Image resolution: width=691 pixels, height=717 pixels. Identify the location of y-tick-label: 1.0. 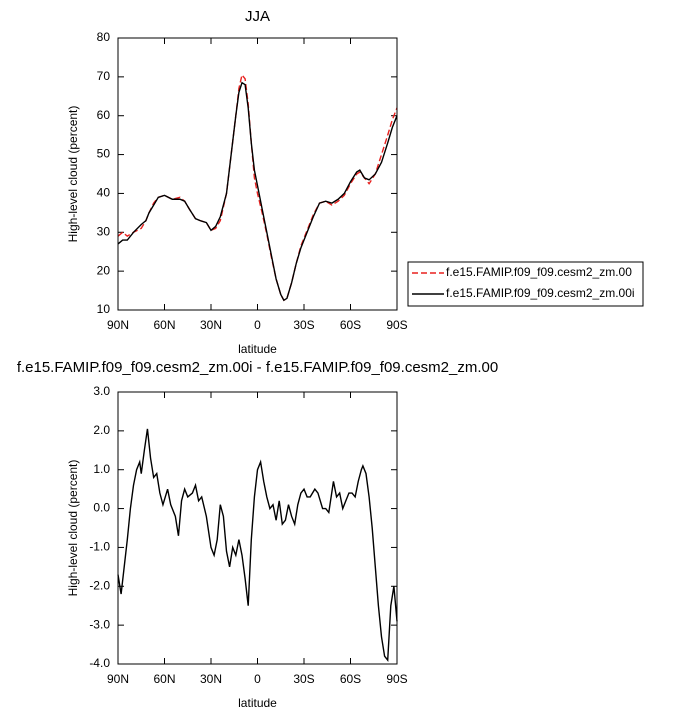
(101, 469).